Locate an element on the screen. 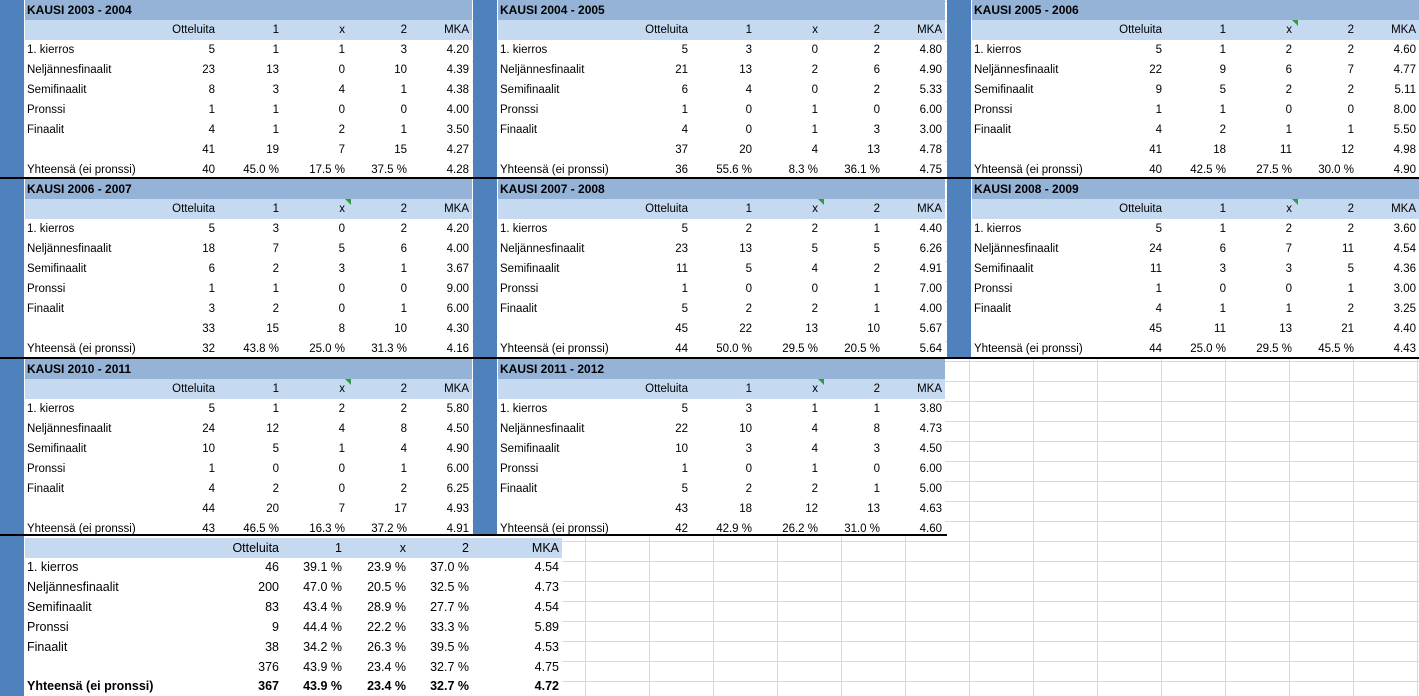 Image resolution: width=1419 pixels, height=696 pixels. table-cell: 22.2 % is located at coordinates (386, 627).